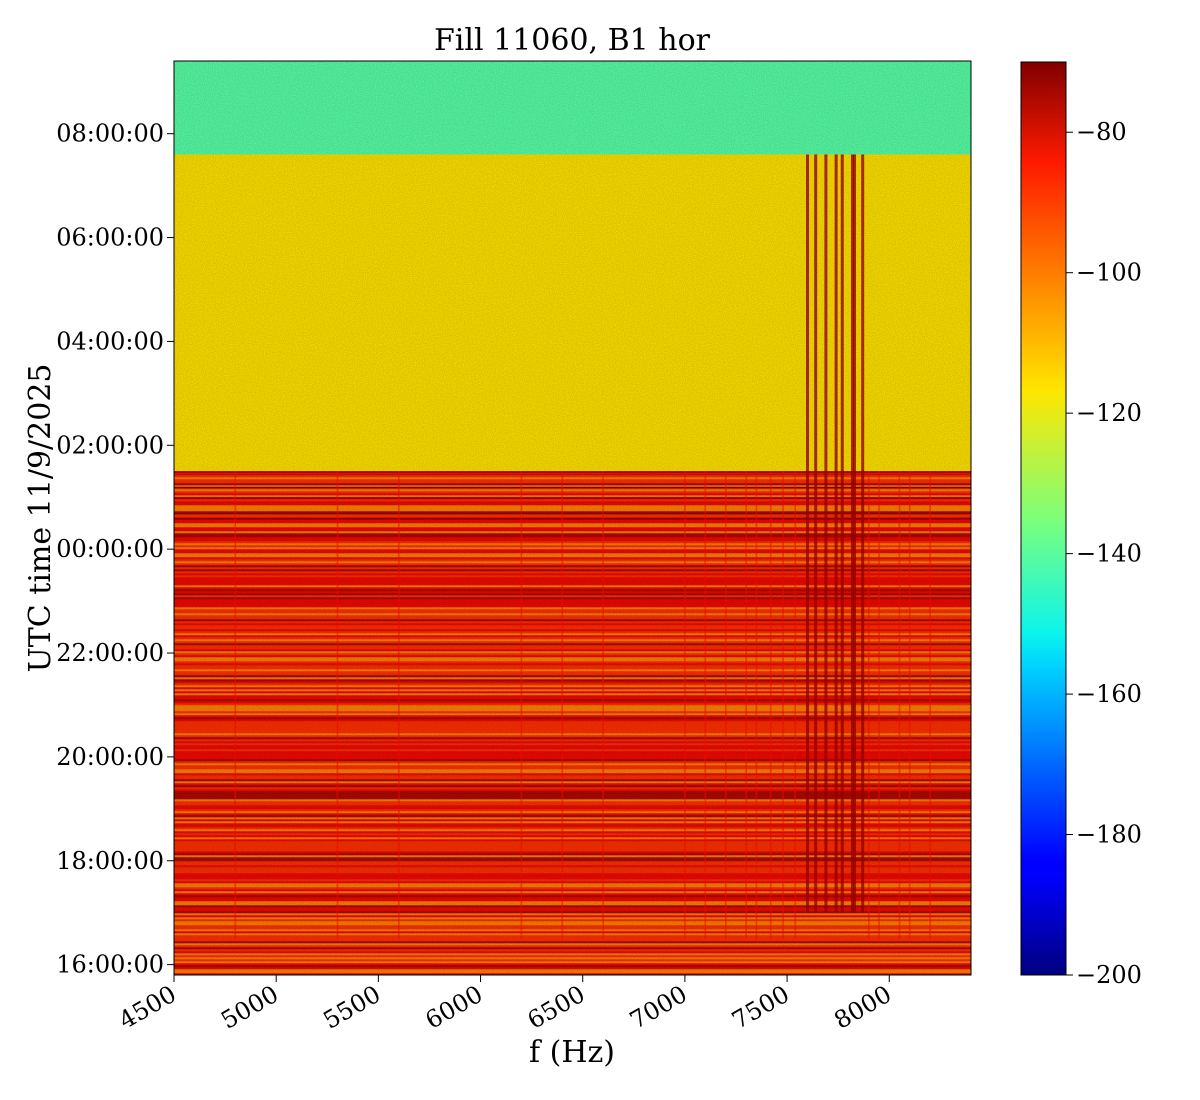  Describe the element at coordinates (658, 1007) in the screenshot. I see `x-tick-label: 7000` at that location.